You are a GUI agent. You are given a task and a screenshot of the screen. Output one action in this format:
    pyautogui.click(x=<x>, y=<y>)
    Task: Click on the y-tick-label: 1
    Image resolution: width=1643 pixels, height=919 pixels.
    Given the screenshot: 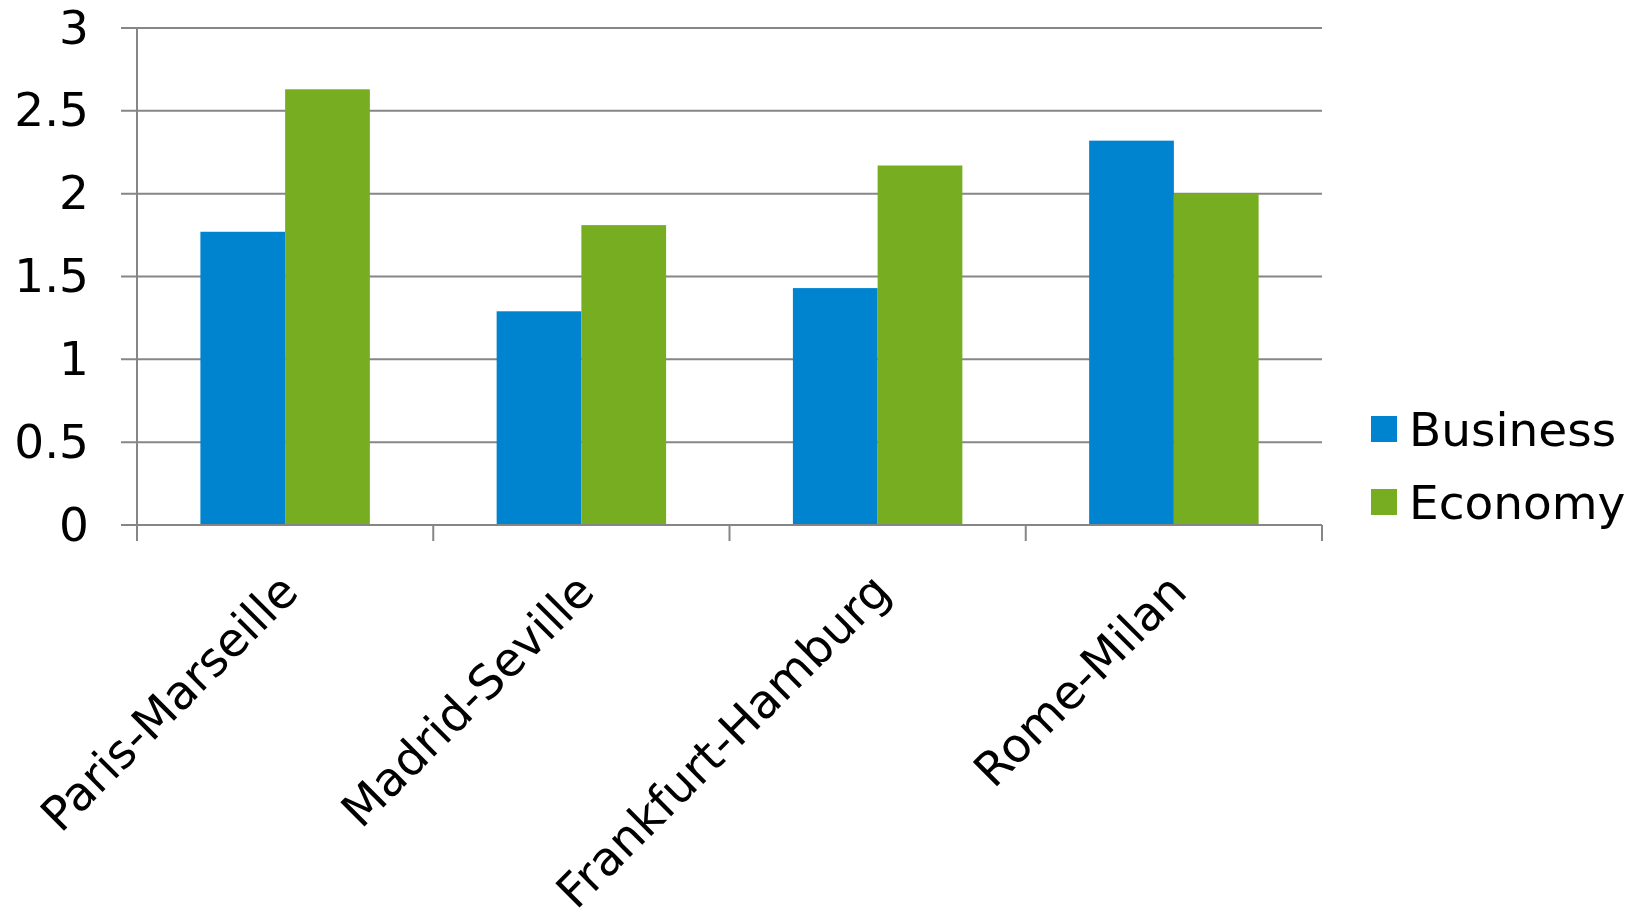 What is the action you would take?
    pyautogui.click(x=74, y=358)
    